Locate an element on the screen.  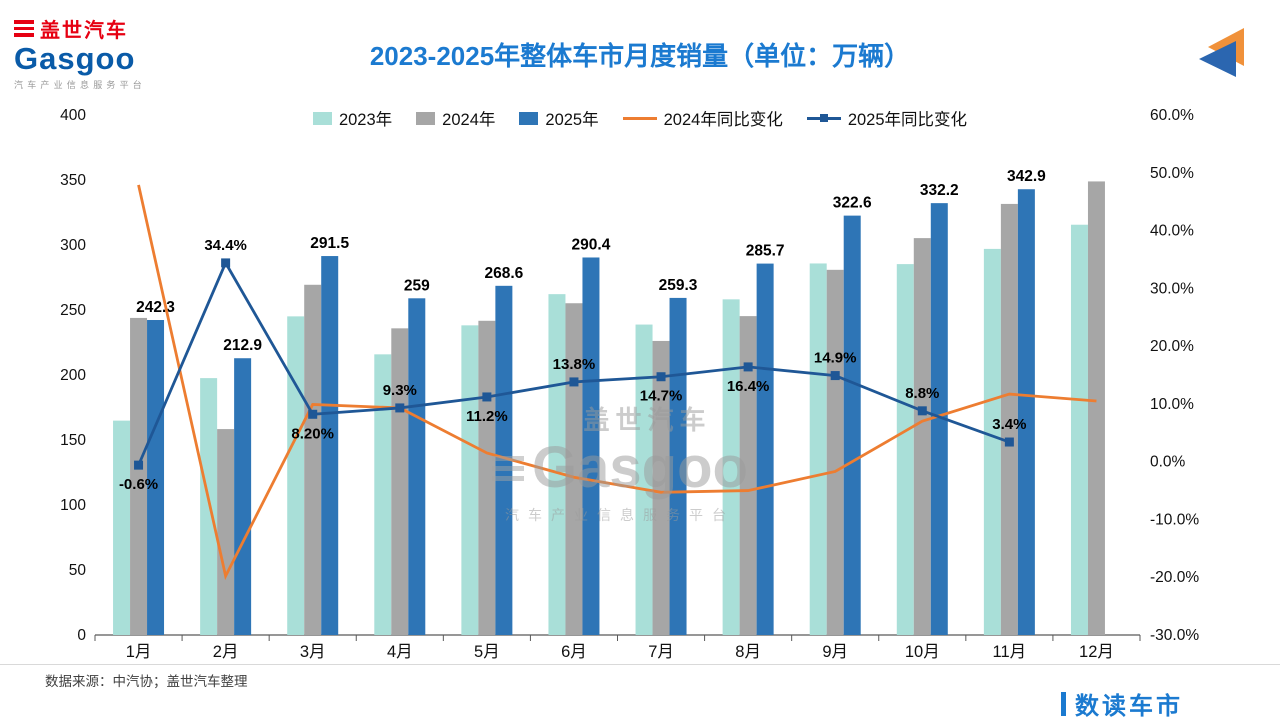
footer-brand-text: 数读车市 is located at coordinates (1129, 706).